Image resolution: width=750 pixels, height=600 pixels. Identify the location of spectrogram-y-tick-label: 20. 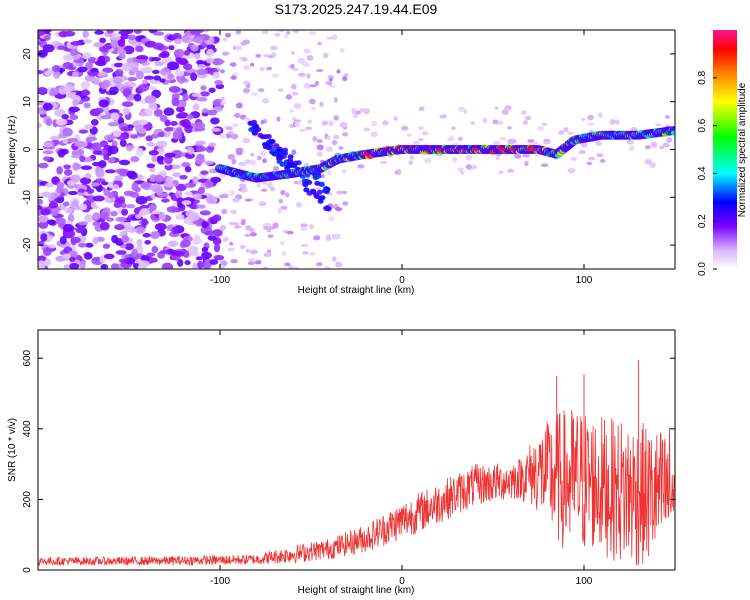
(27, 54).